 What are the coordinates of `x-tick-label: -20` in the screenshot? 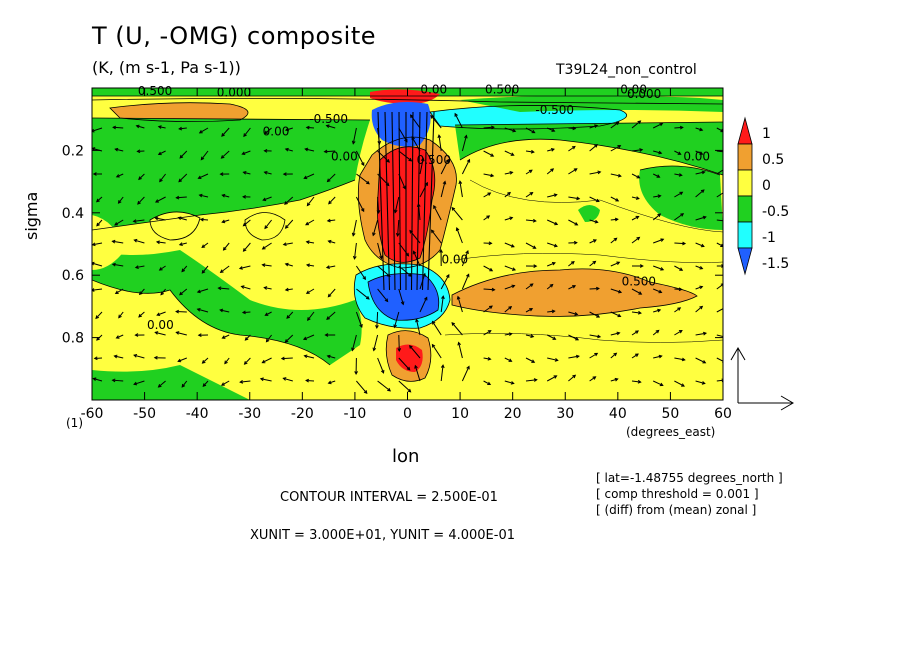 It's located at (302, 414).